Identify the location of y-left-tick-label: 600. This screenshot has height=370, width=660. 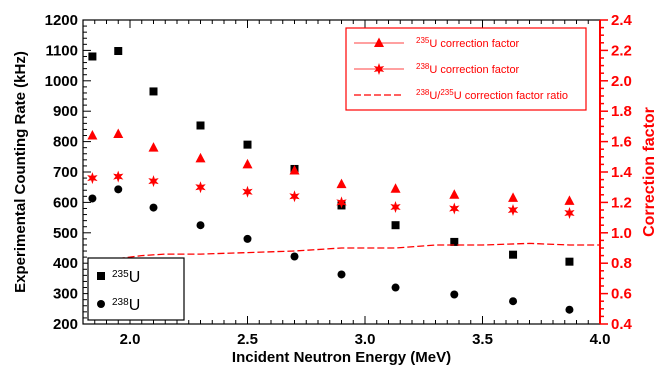
(65, 202).